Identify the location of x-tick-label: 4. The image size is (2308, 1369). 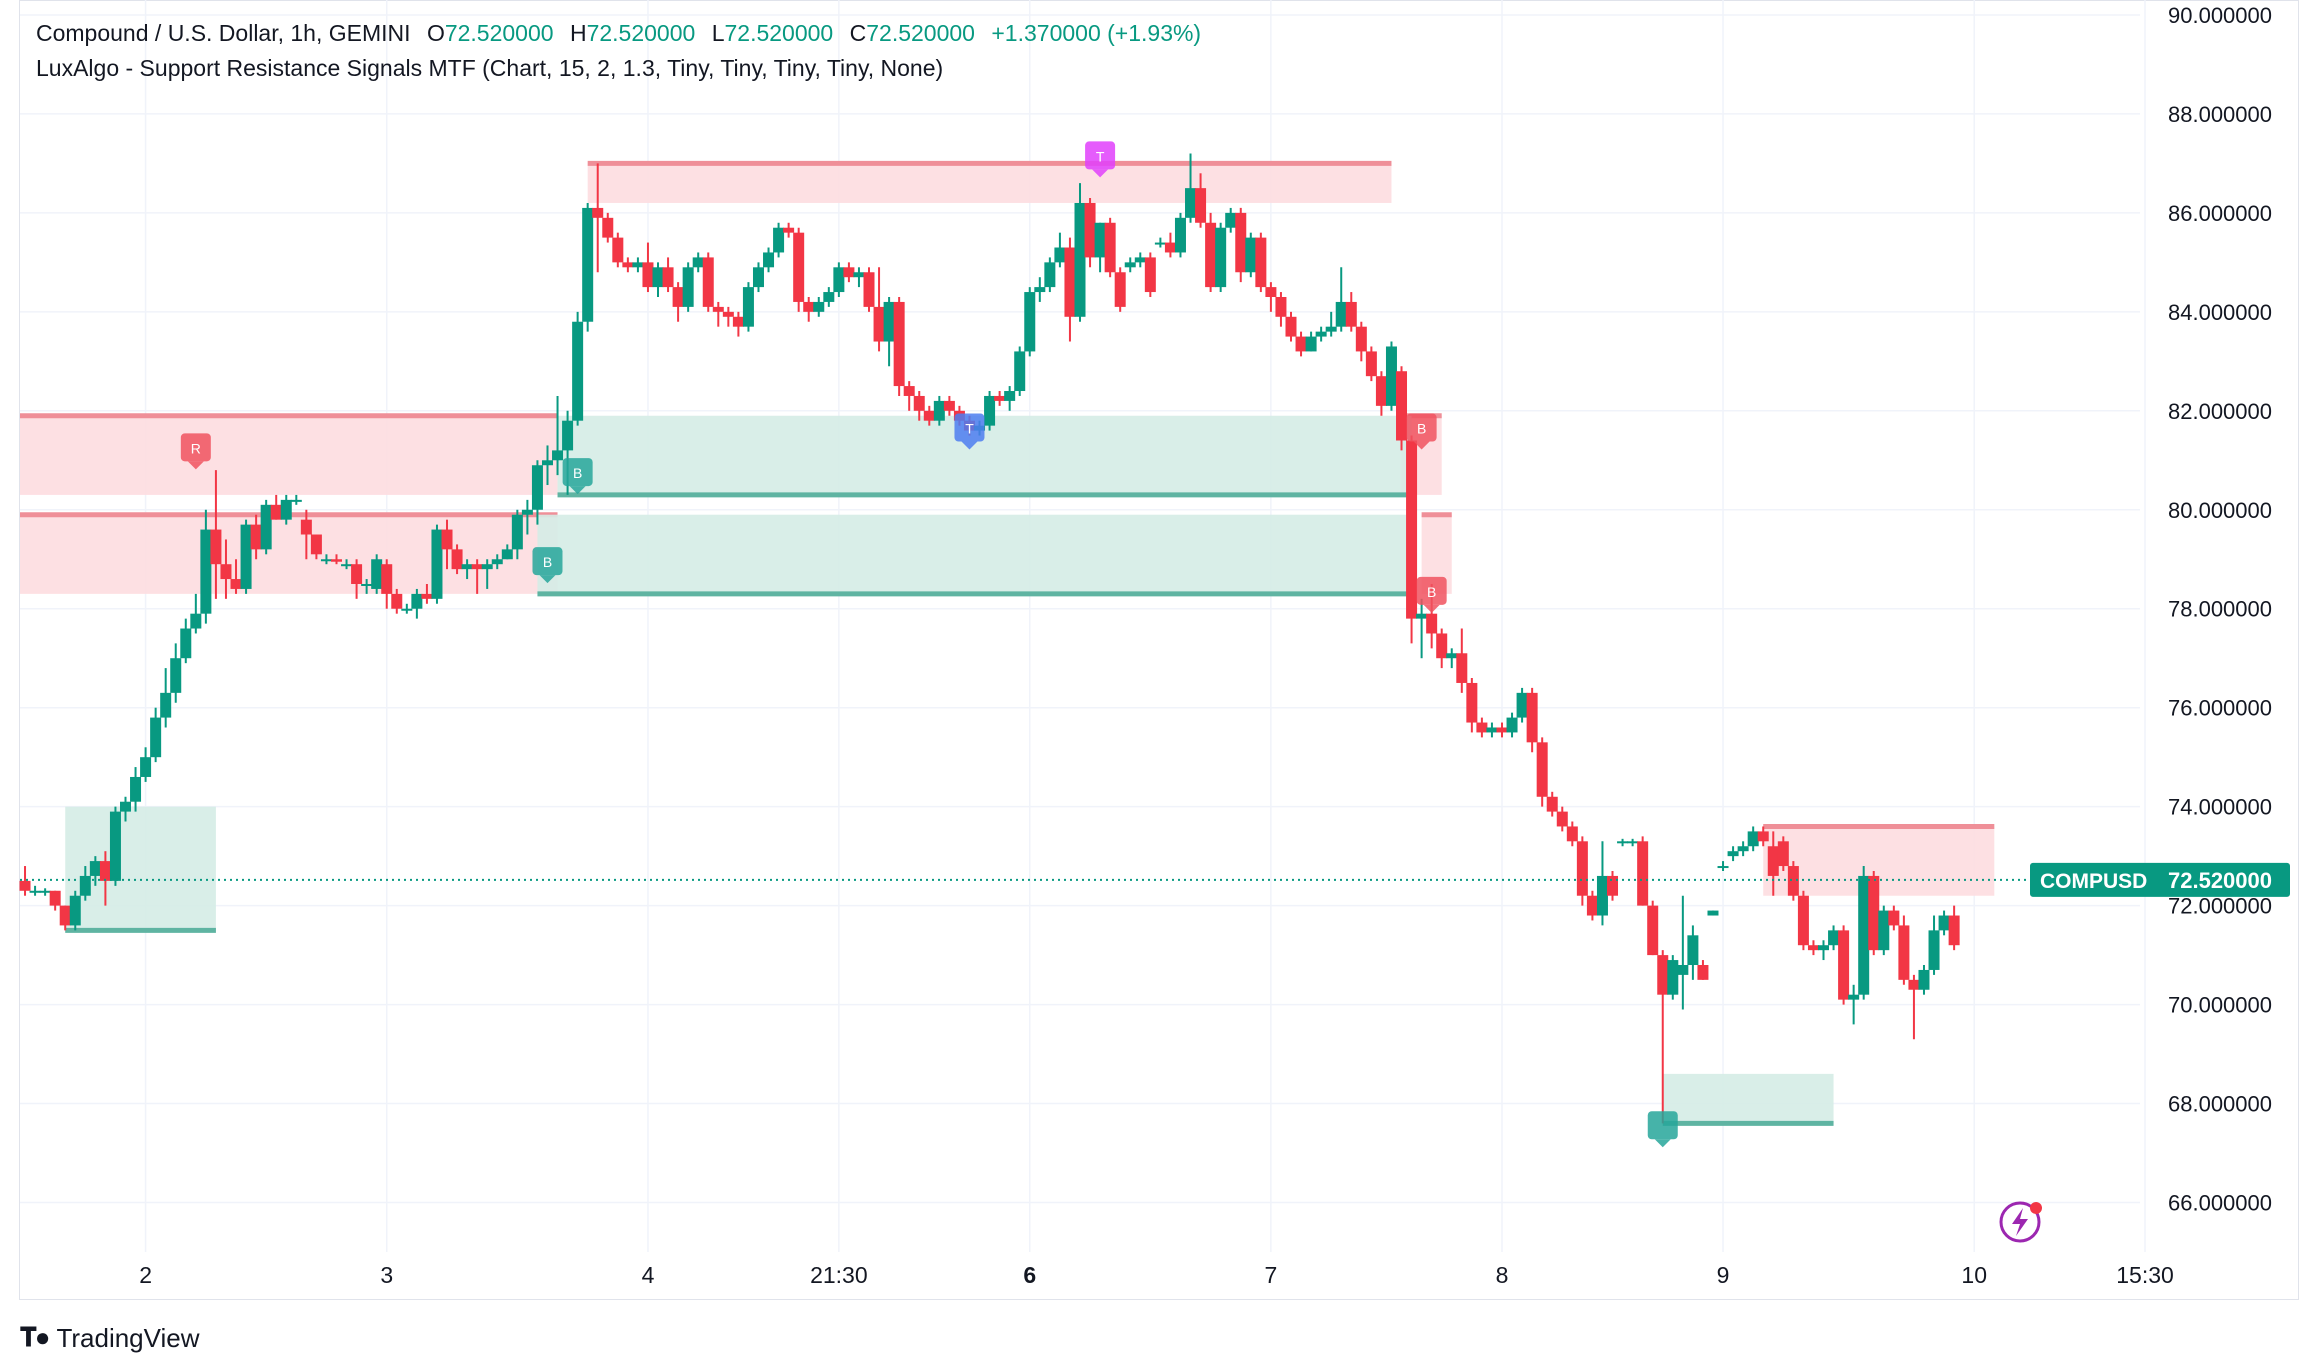
(648, 1275).